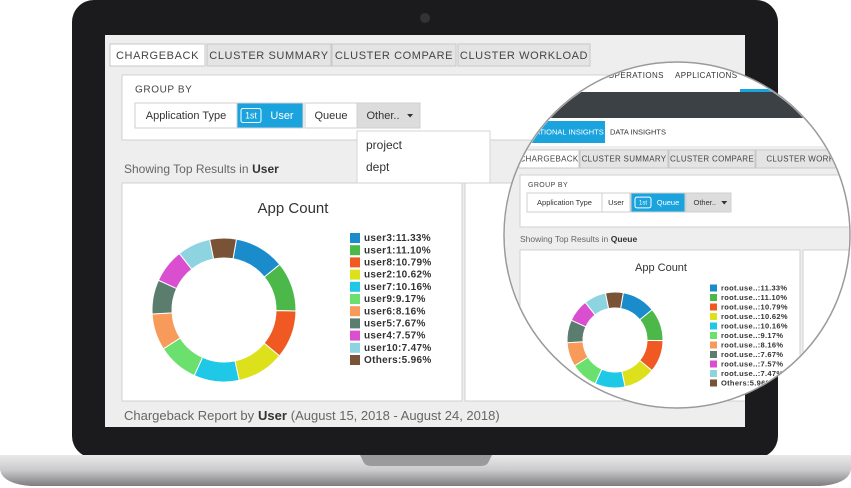  Describe the element at coordinates (805, 159) in the screenshot. I see `zoom-tab-label: CLUSTER WORKLO` at that location.